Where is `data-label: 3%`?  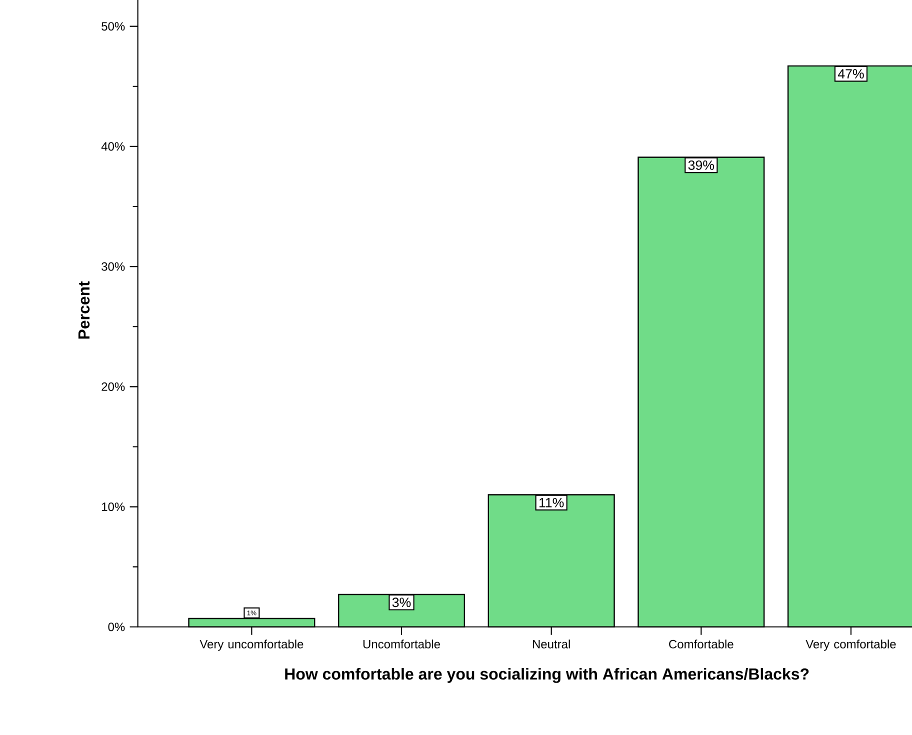 data-label: 3% is located at coordinates (401, 603).